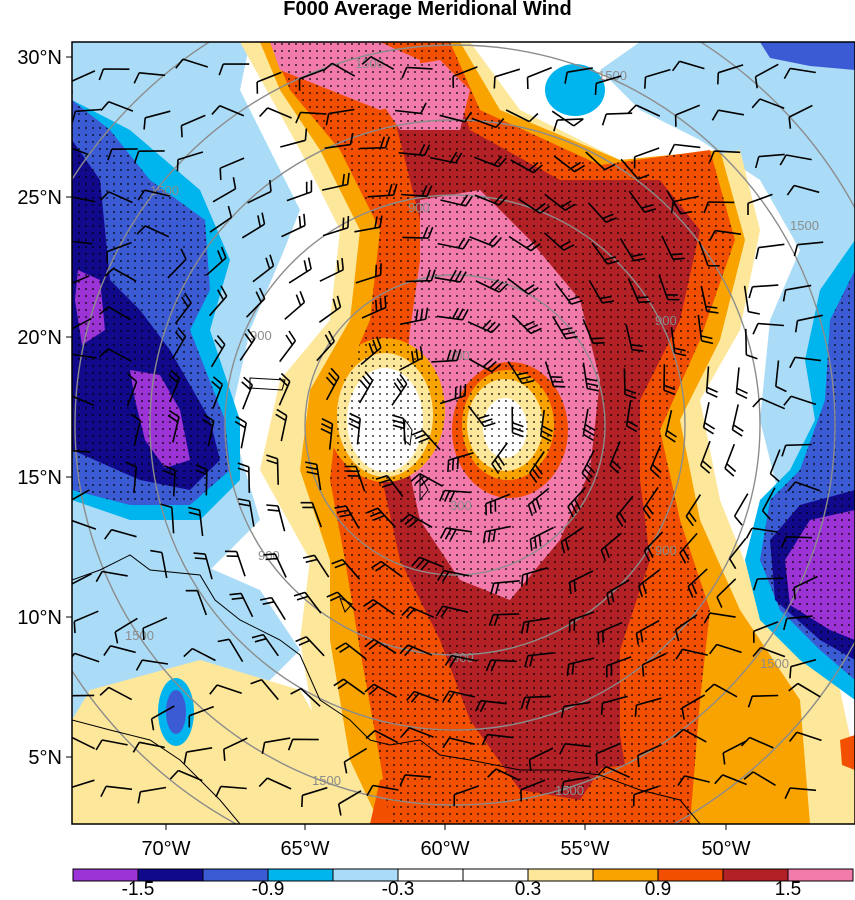 The width and height of the screenshot is (855, 900). I want to click on stipple-west, so click(151, 302).